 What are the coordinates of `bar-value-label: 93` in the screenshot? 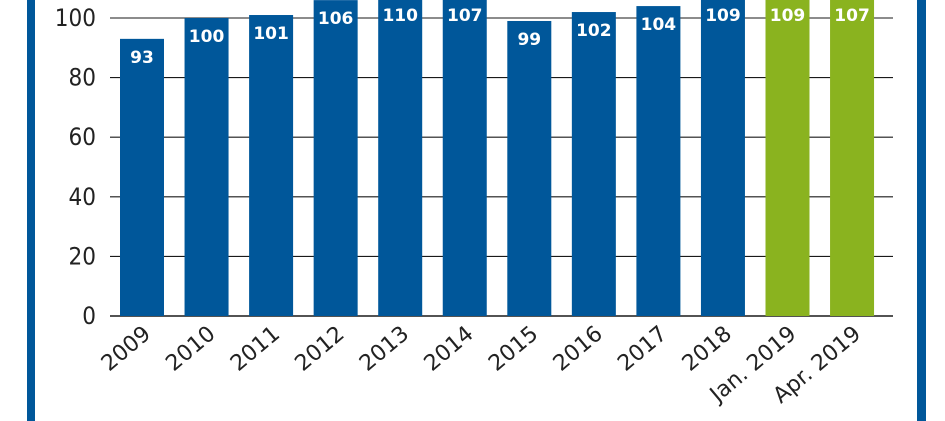 It's located at (142, 58).